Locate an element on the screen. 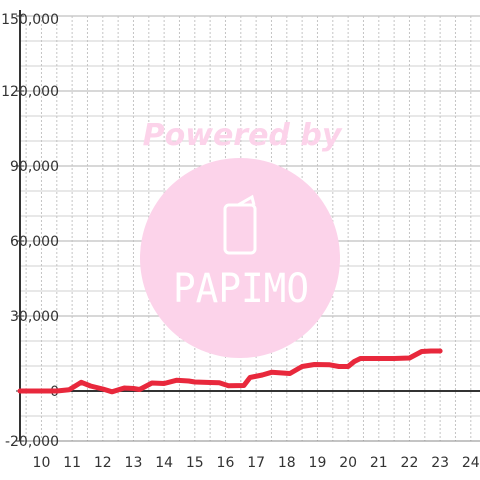 The image size is (480, 480). watermark-text: Powered by is located at coordinates (243, 135).